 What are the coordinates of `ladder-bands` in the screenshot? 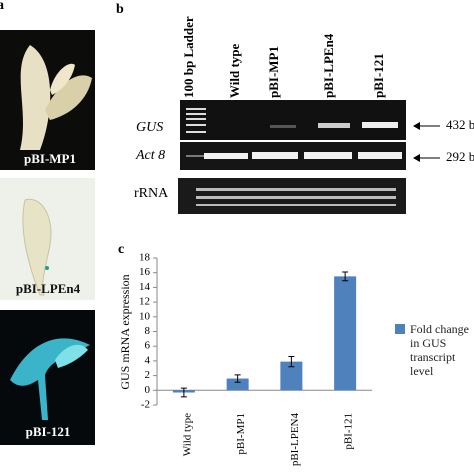 It's located at (196, 132).